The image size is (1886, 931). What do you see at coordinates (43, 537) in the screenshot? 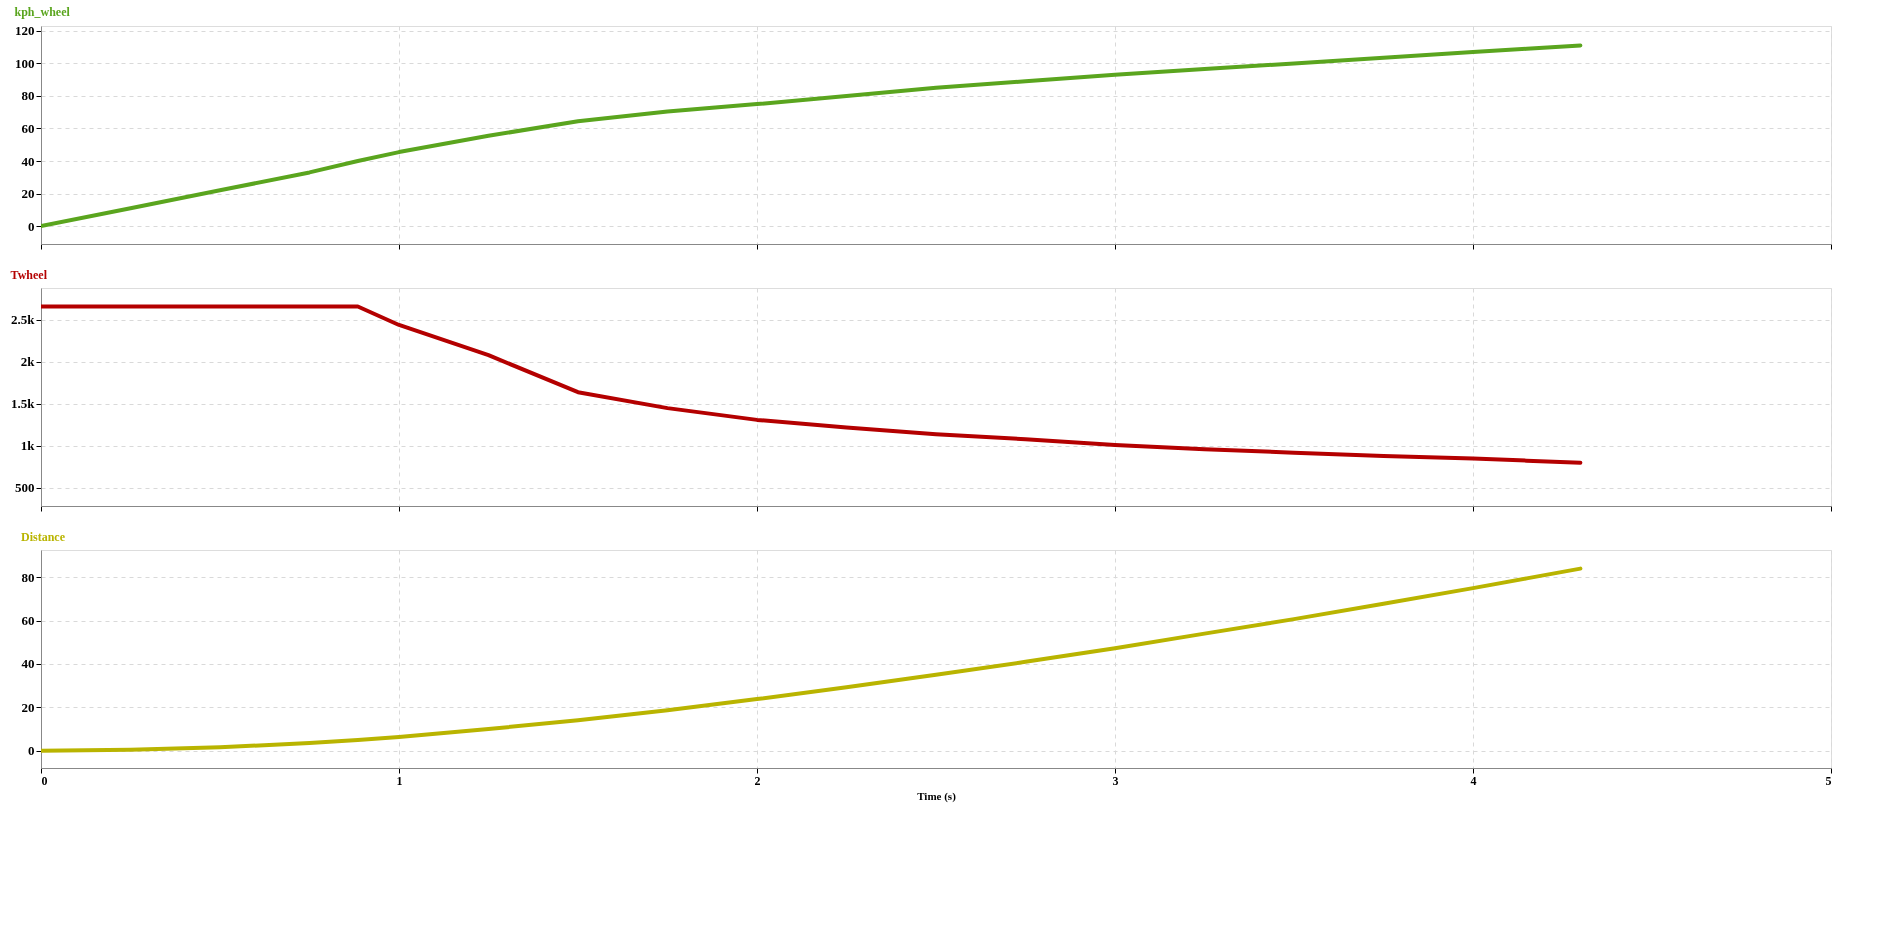
I see `chart-title: Distance` at bounding box center [43, 537].